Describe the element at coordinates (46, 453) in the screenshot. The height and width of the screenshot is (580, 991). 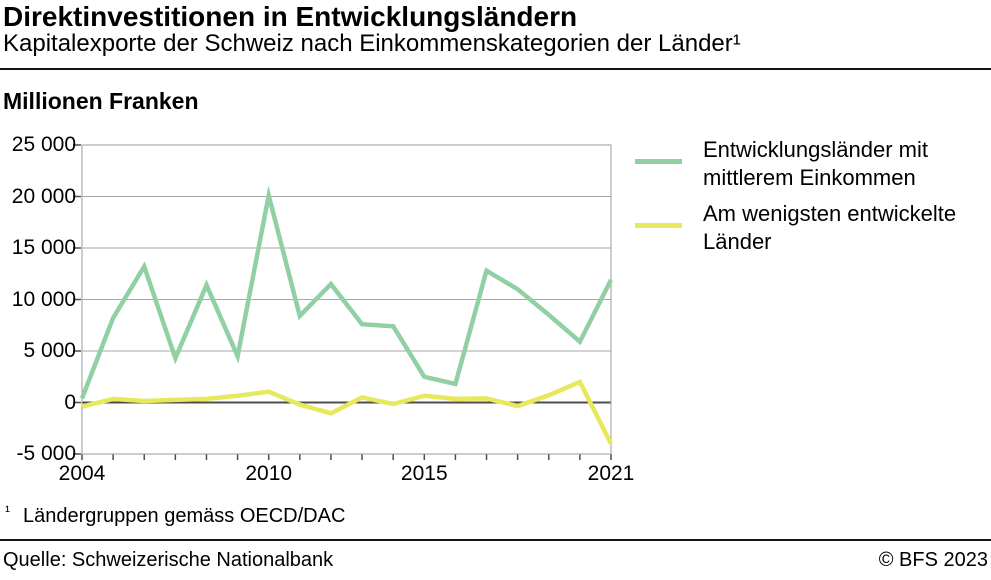
I see `y-tick-label: -5 000` at that location.